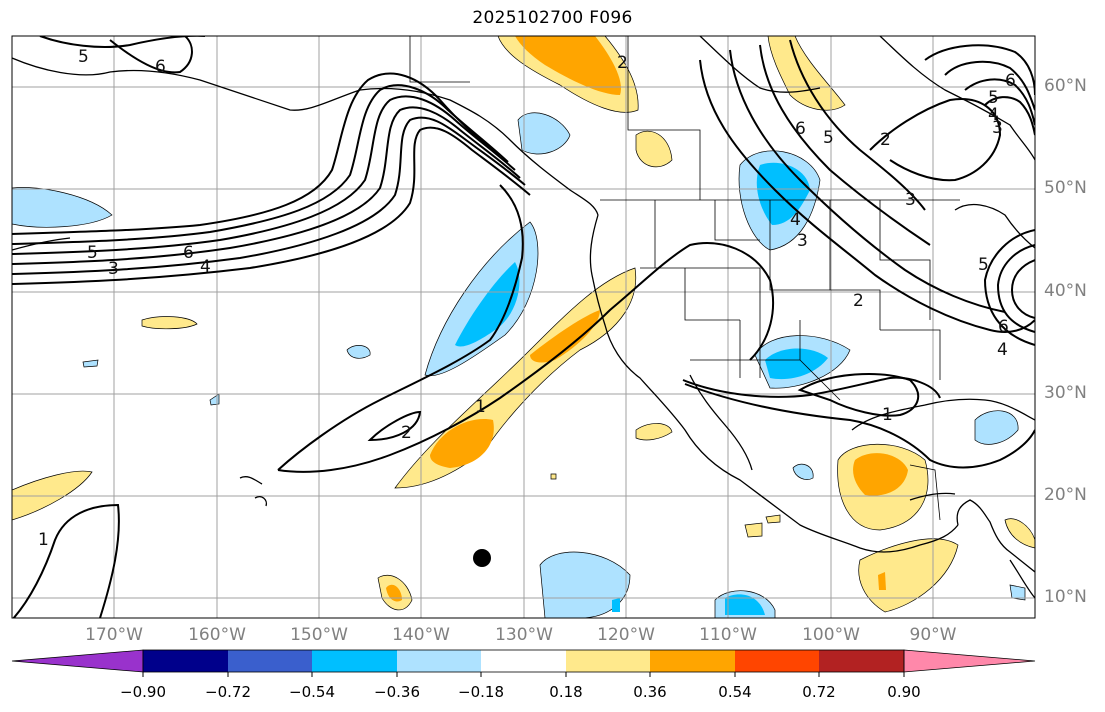 Image resolution: width=1105 pixels, height=712 pixels. I want to click on lon-label-150w: 150°W, so click(319, 635).